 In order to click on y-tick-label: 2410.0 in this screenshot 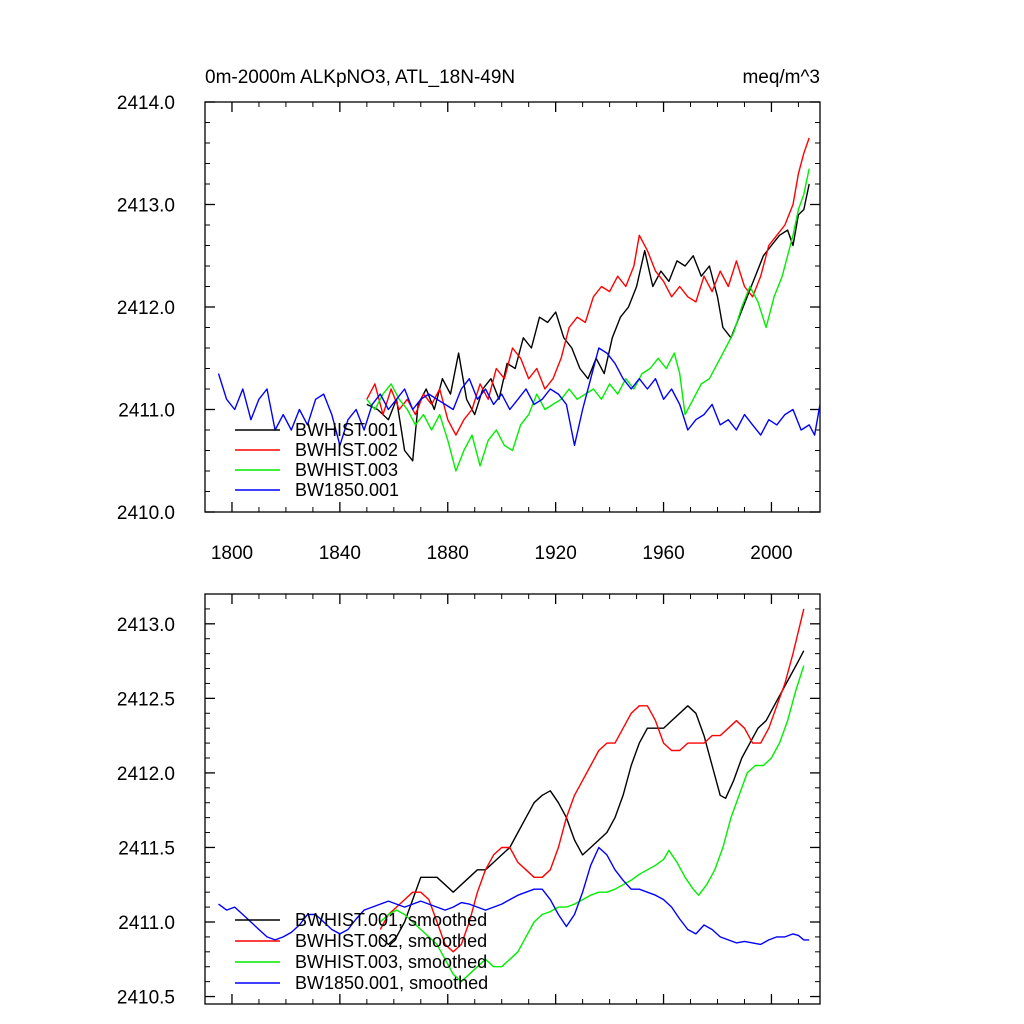, I will do `click(146, 513)`.